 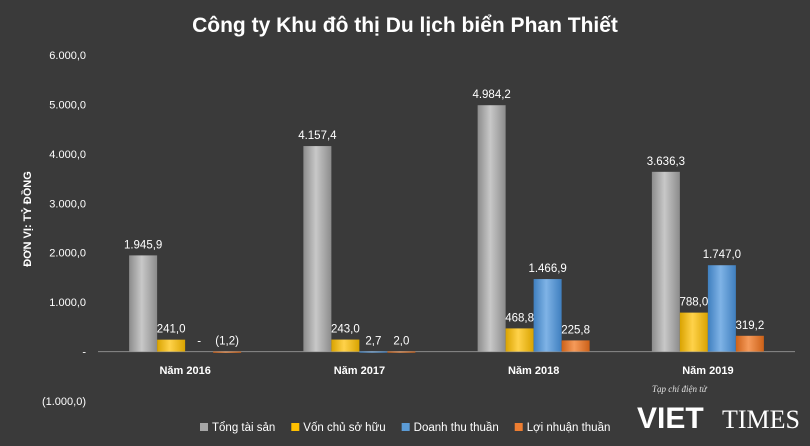 I want to click on watermark-logo: Tạp chí điện tử VIET TIMES, so click(x=718, y=409).